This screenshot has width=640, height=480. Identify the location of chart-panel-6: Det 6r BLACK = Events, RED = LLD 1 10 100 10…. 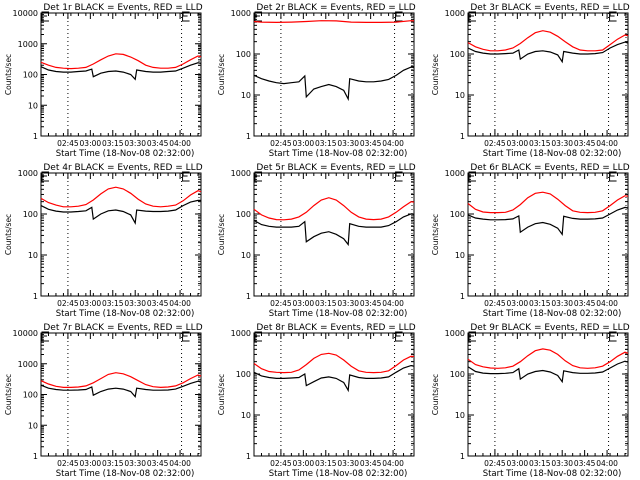
(530, 241).